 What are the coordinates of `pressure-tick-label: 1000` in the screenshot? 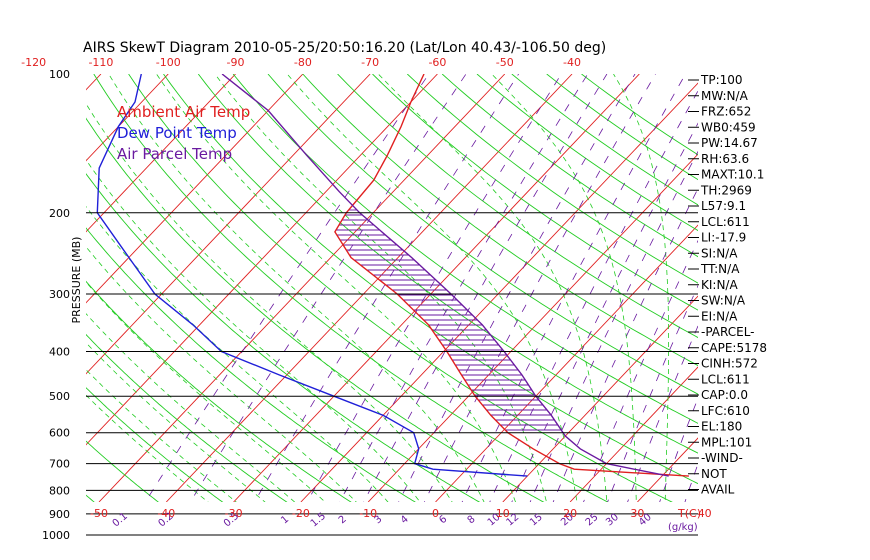 It's located at (56, 535).